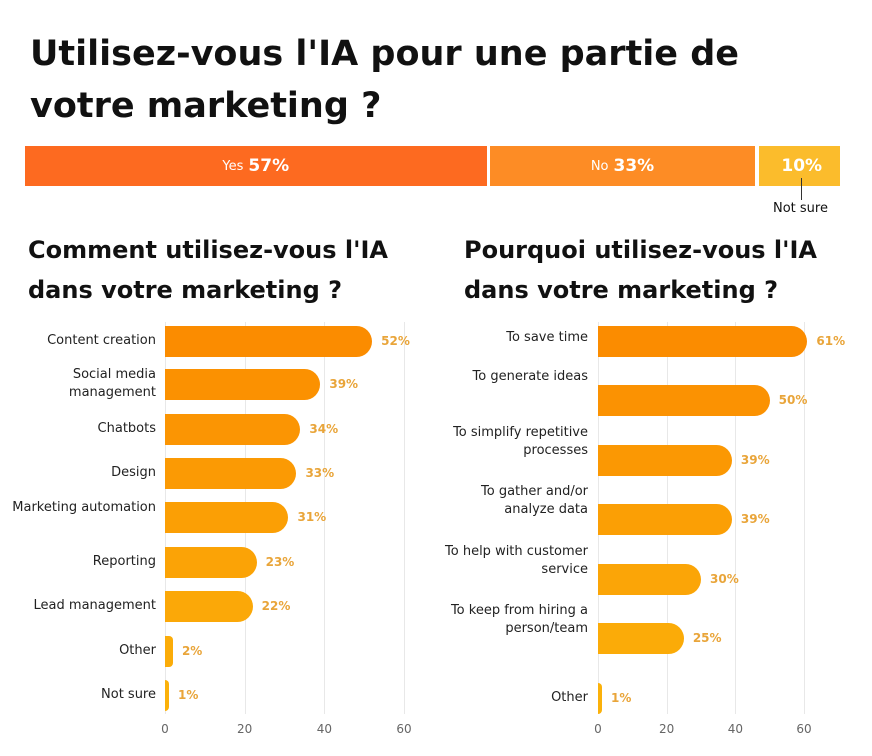  What do you see at coordinates (516, 560) in the screenshot?
I see `category-label: To help with customer service` at bounding box center [516, 560].